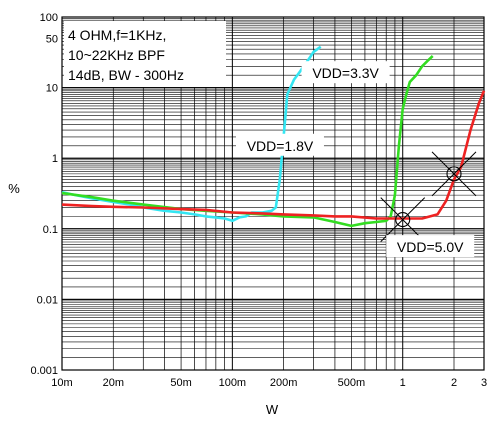 The image size is (487, 423). I want to click on label-text: VDD=3.3V, so click(345, 73).